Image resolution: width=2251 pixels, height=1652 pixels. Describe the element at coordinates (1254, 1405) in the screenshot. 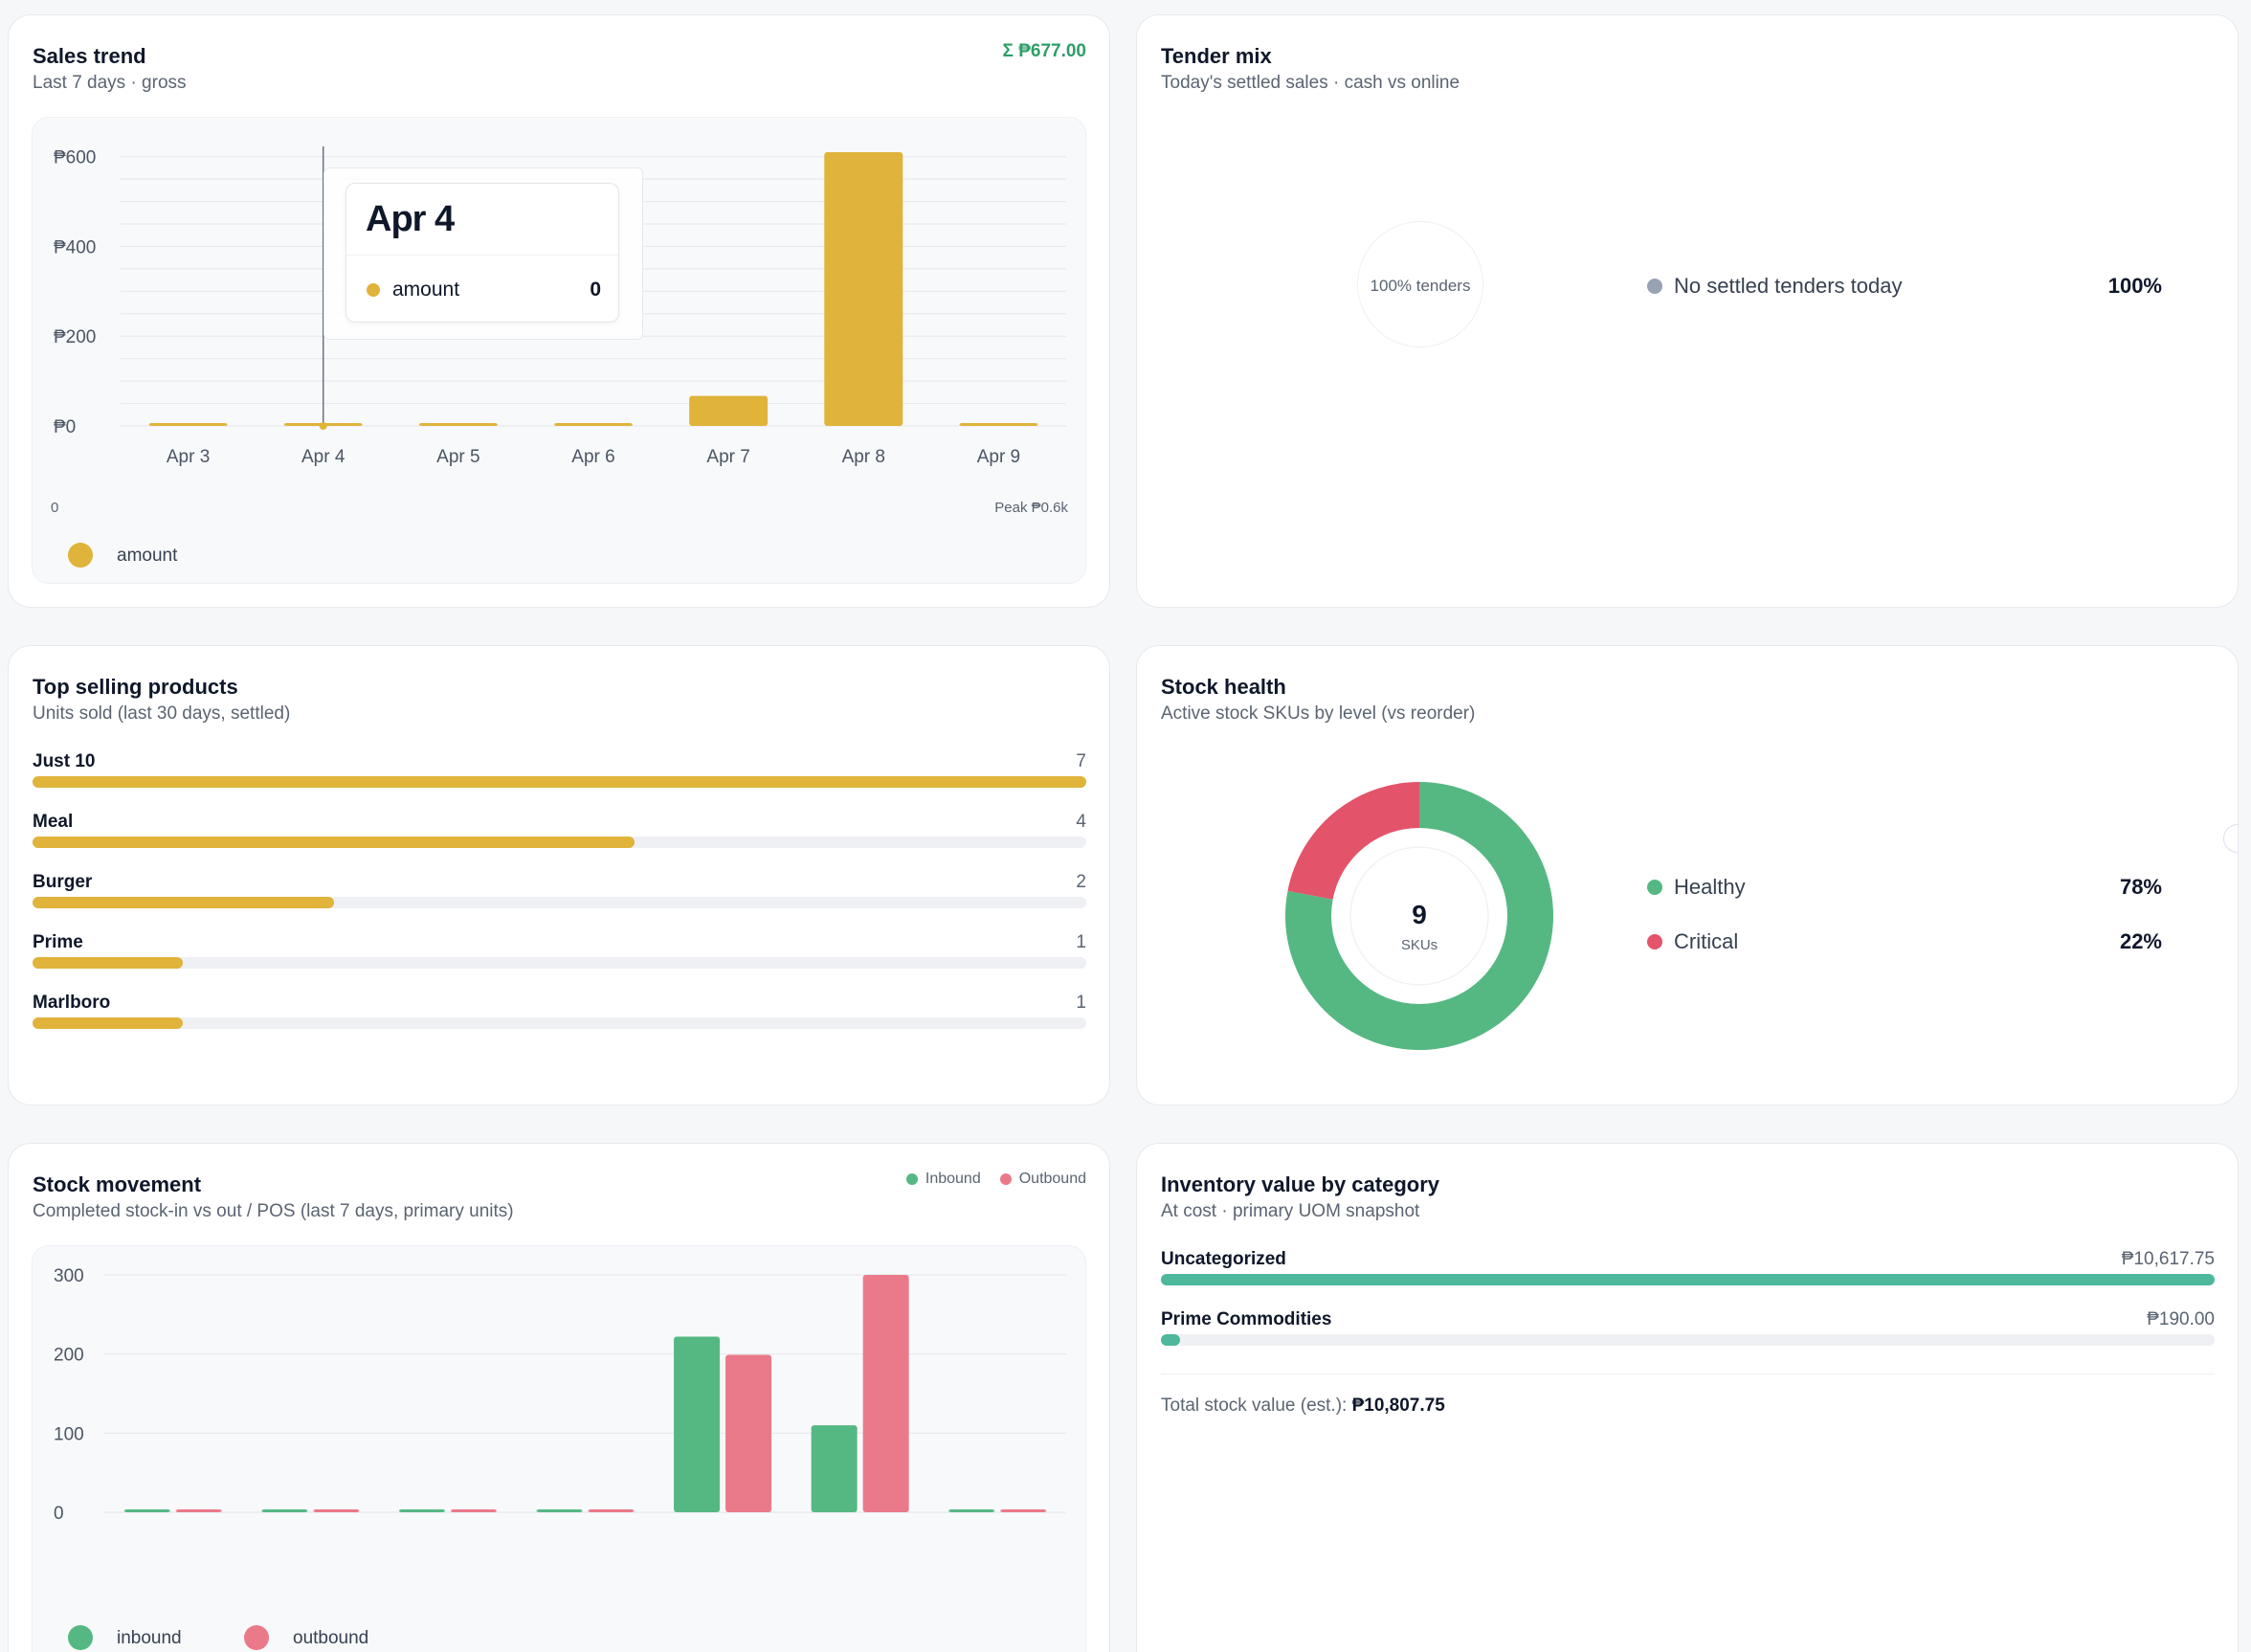

I see `total-label: Total stock value (est.):` at that location.